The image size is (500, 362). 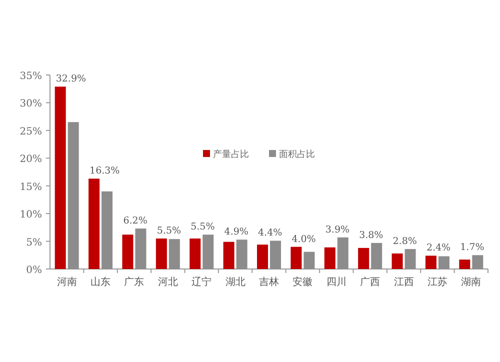 I want to click on x-tick-label: 河北, so click(x=168, y=282).